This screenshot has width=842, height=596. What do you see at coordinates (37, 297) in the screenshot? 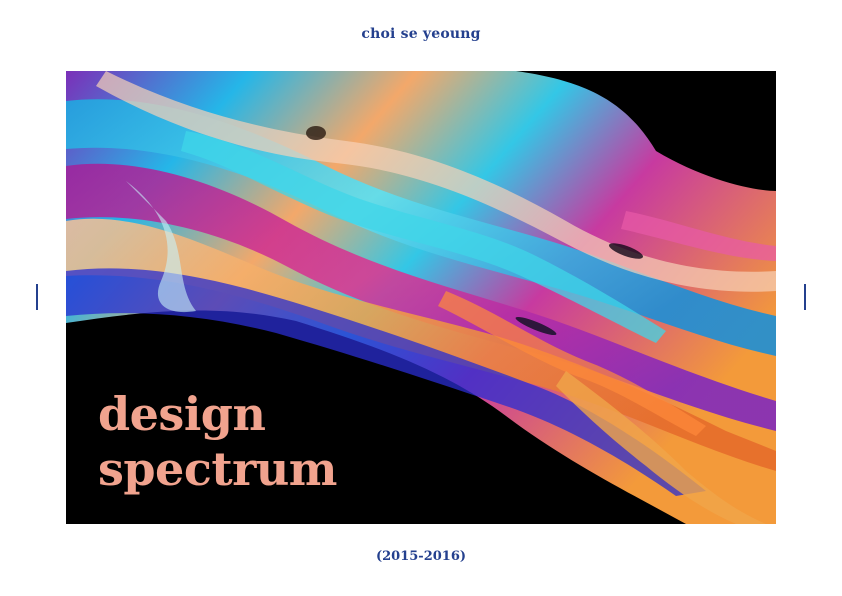
I see `left-edge-mark` at bounding box center [37, 297].